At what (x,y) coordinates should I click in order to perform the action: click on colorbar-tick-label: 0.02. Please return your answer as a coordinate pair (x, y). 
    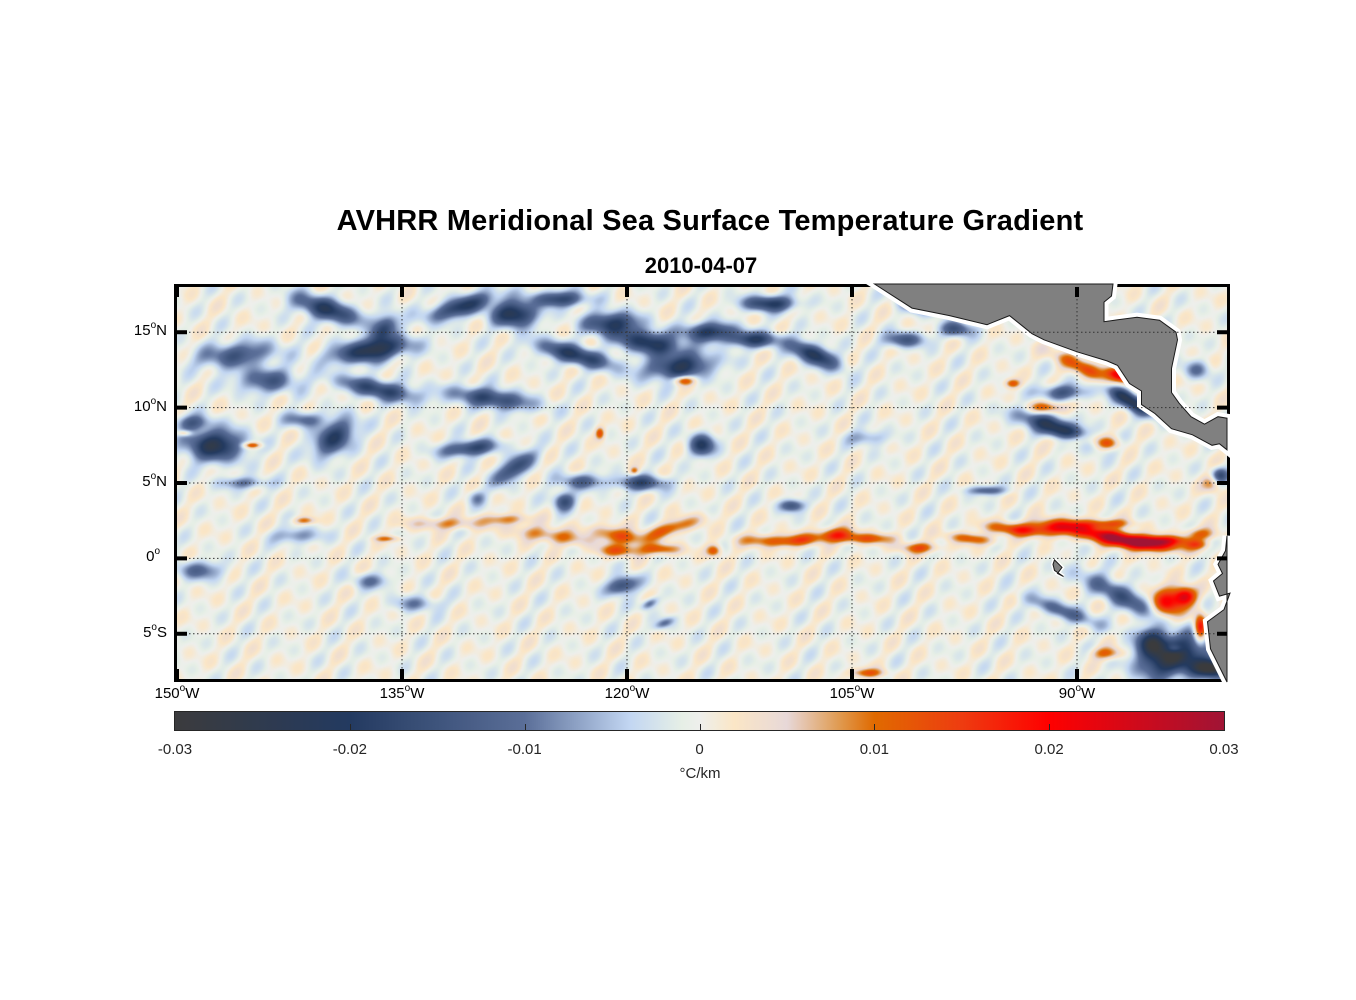
    Looking at the image, I should click on (1049, 749).